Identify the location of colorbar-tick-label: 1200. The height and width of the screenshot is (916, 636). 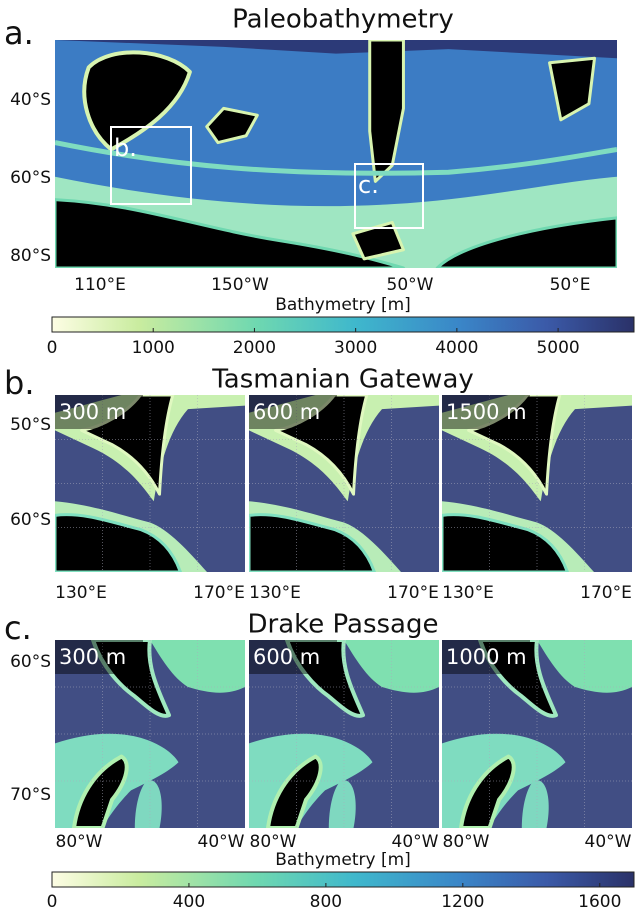
(462, 902).